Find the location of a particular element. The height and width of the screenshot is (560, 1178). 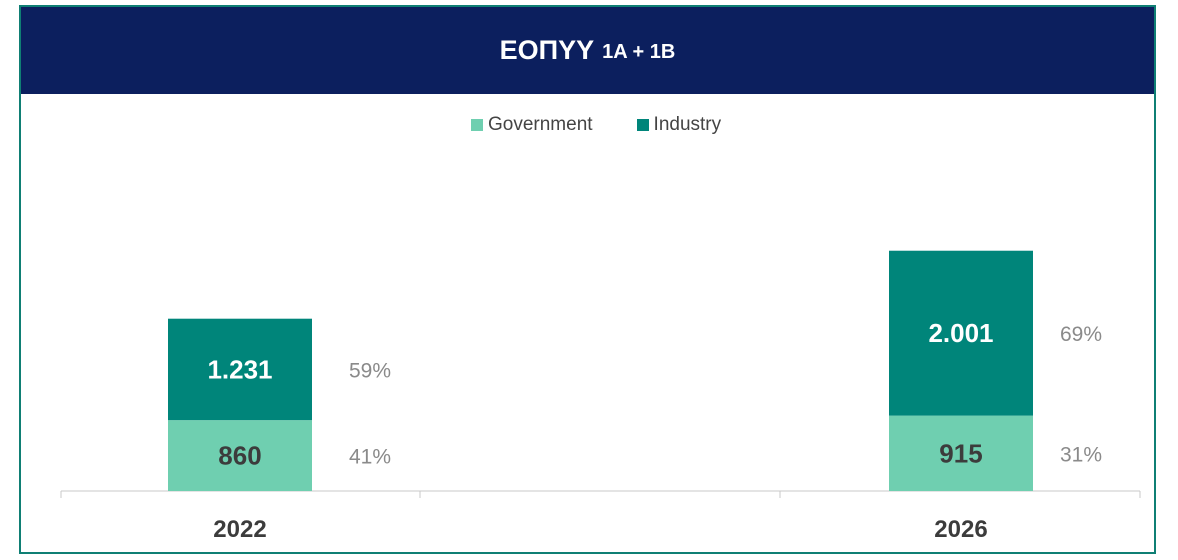

bar-industry-2026 is located at coordinates (961, 333).